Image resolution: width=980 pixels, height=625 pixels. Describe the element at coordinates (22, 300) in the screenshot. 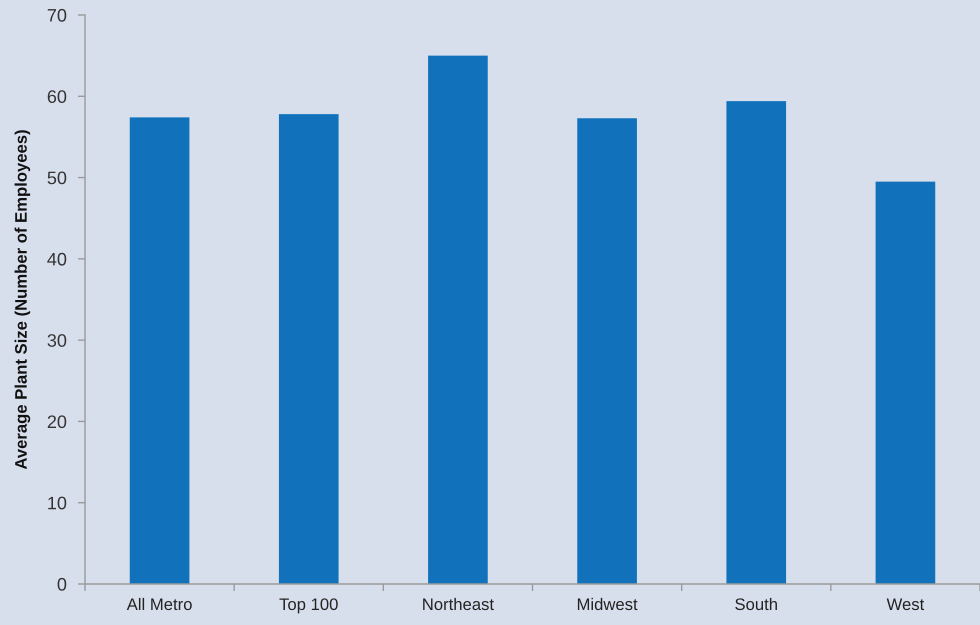

I see `y-axis-title: Average Plant Size (Number of Employees)` at that location.